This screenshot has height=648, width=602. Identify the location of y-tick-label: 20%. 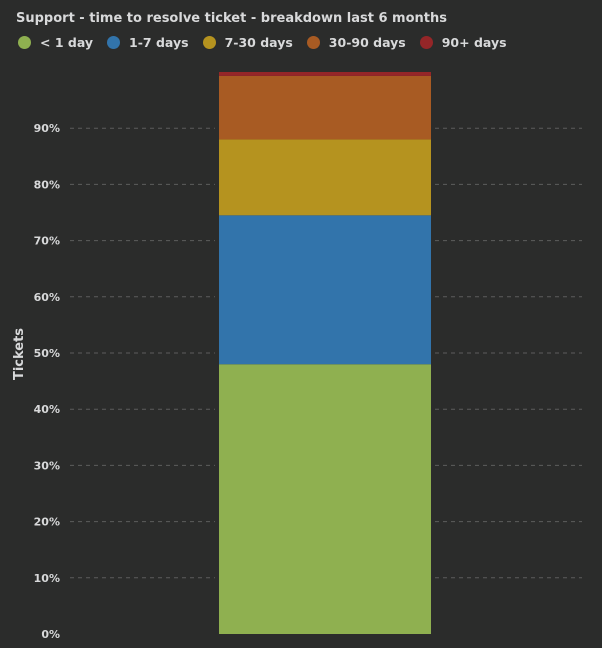
(47, 522).